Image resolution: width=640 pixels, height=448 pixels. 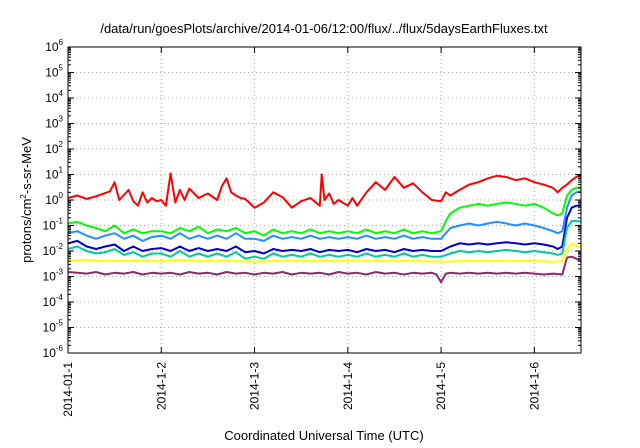 I want to click on y-tick-exponent: -2, so click(x=60, y=246).